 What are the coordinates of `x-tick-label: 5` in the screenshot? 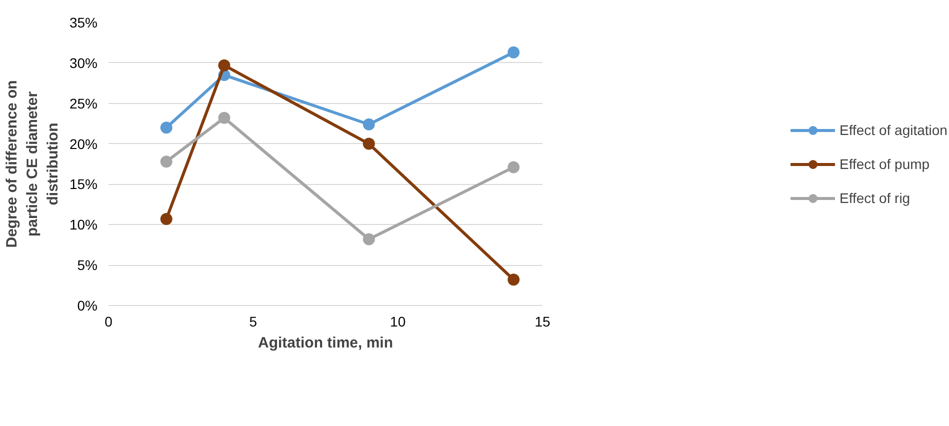 It's located at (253, 322).